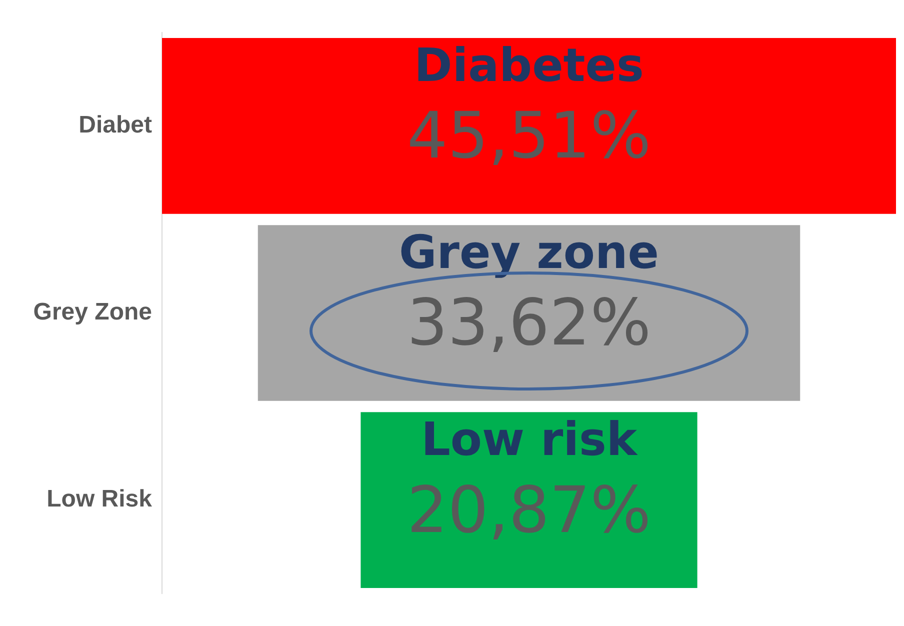 Image resolution: width=904 pixels, height=626 pixels. Describe the element at coordinates (529, 252) in the screenshot. I see `text: Grey zone` at that location.